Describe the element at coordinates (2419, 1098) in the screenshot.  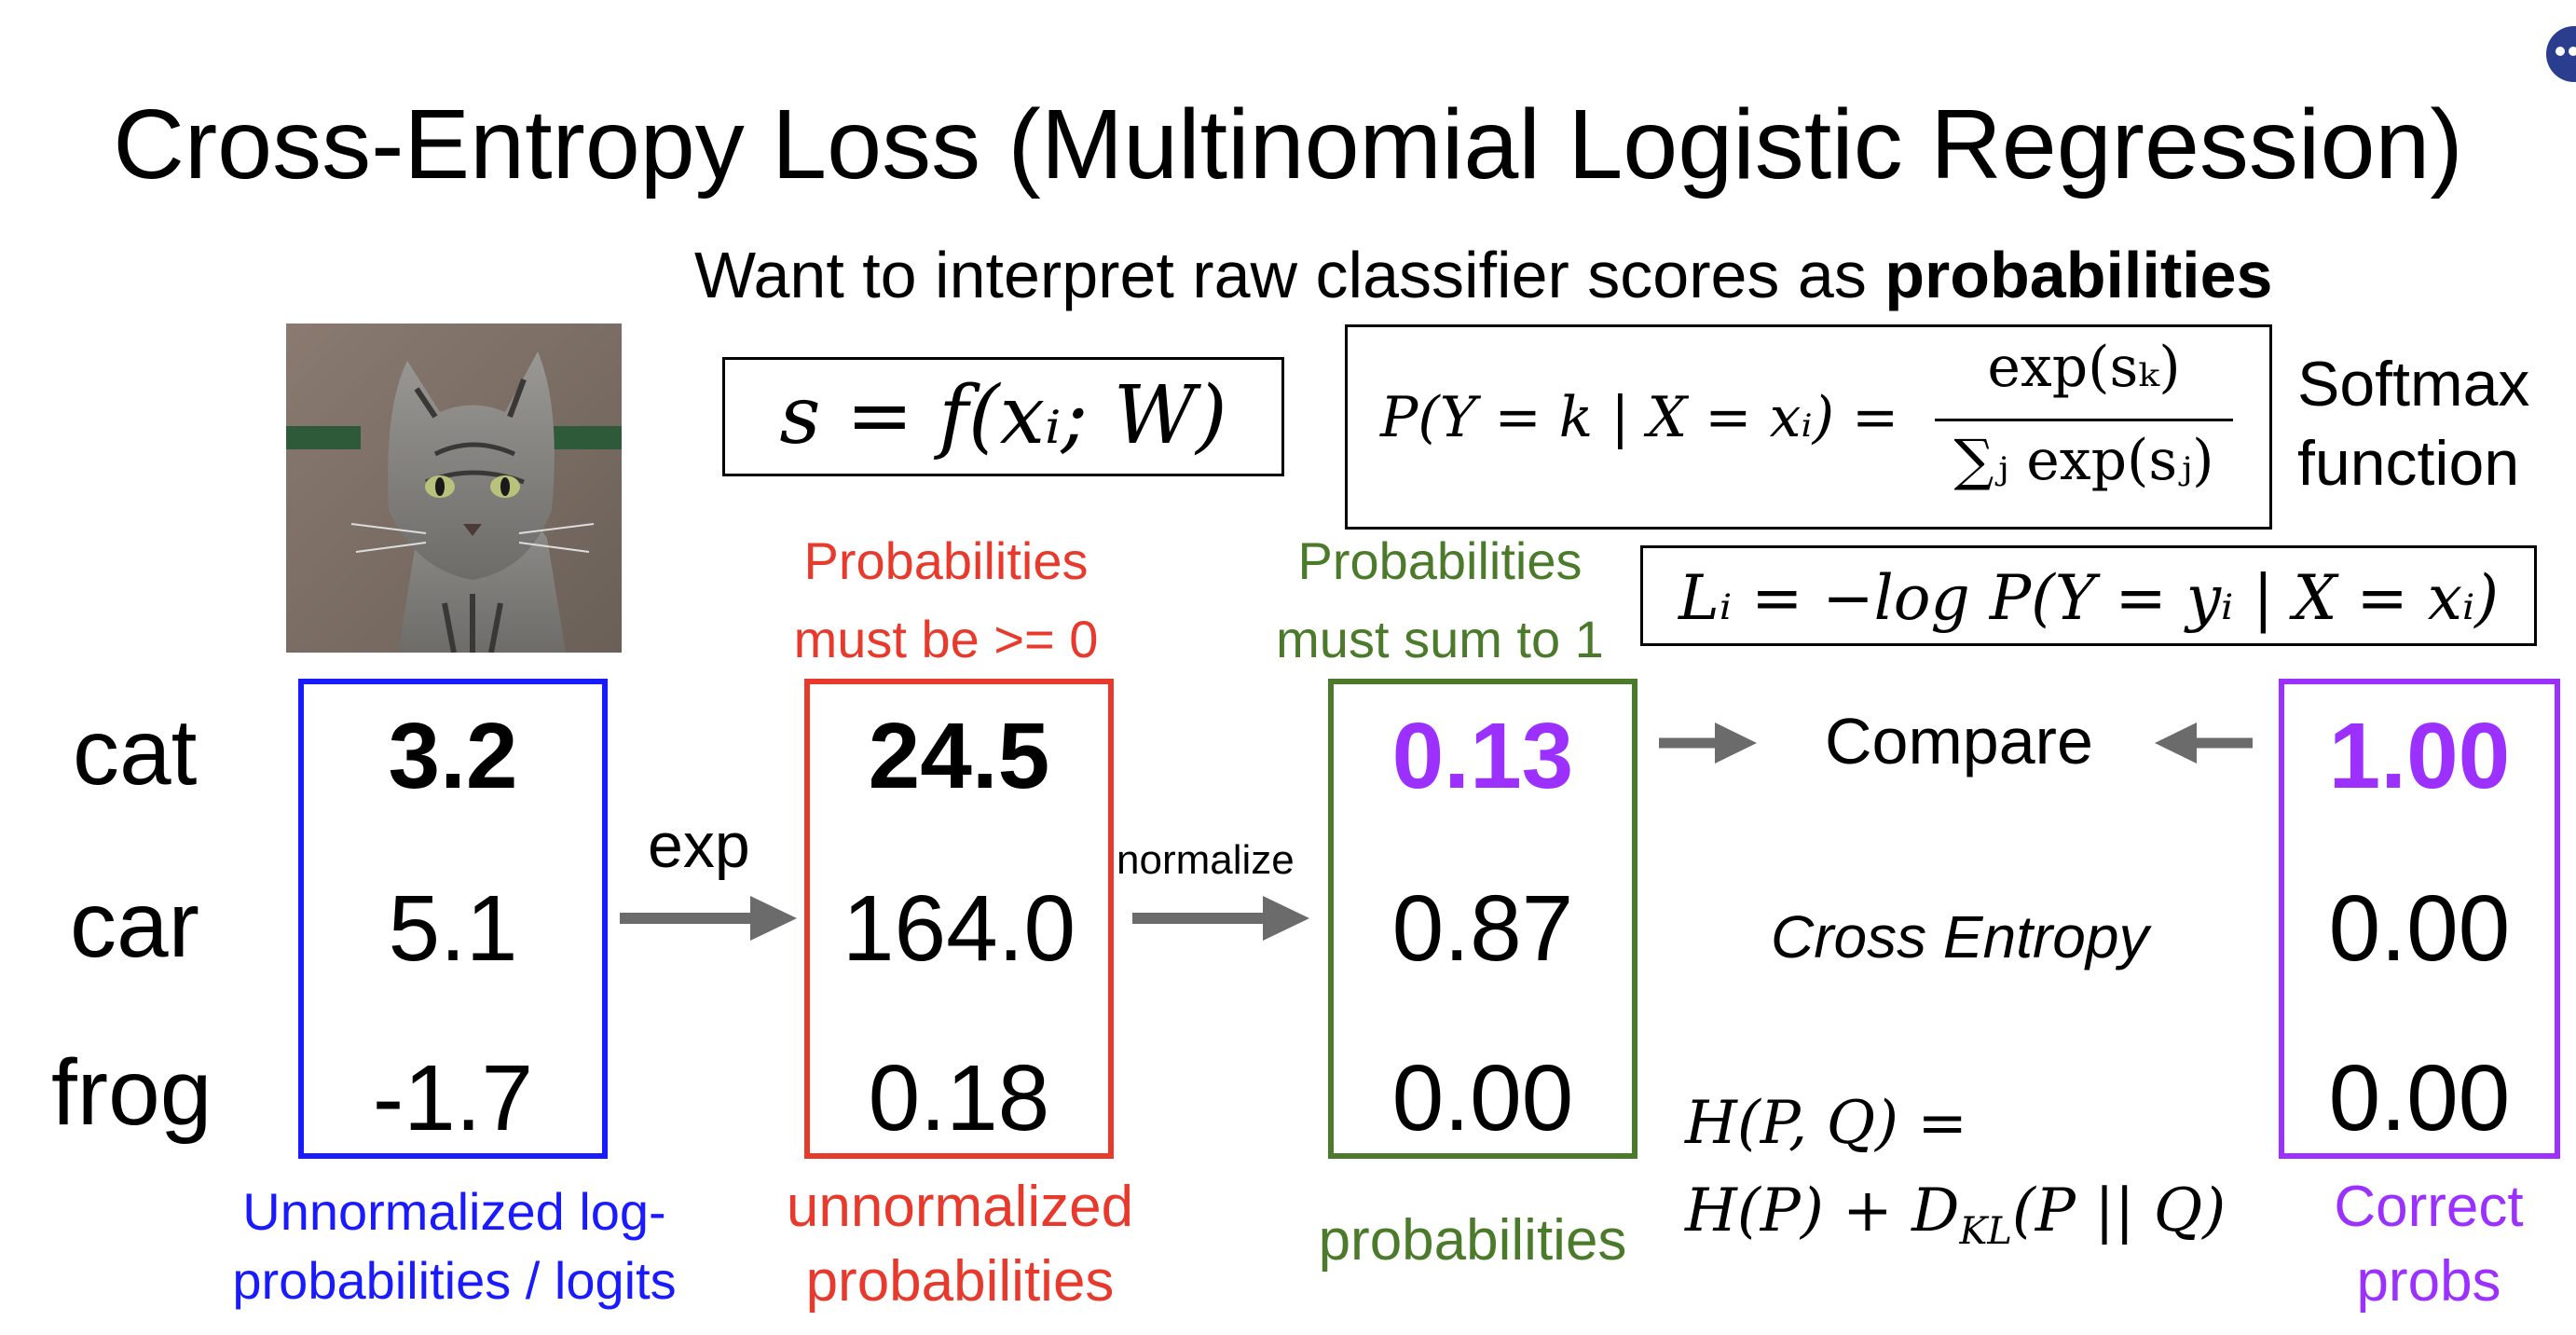
I see `correct-frog: 0.00` at that location.